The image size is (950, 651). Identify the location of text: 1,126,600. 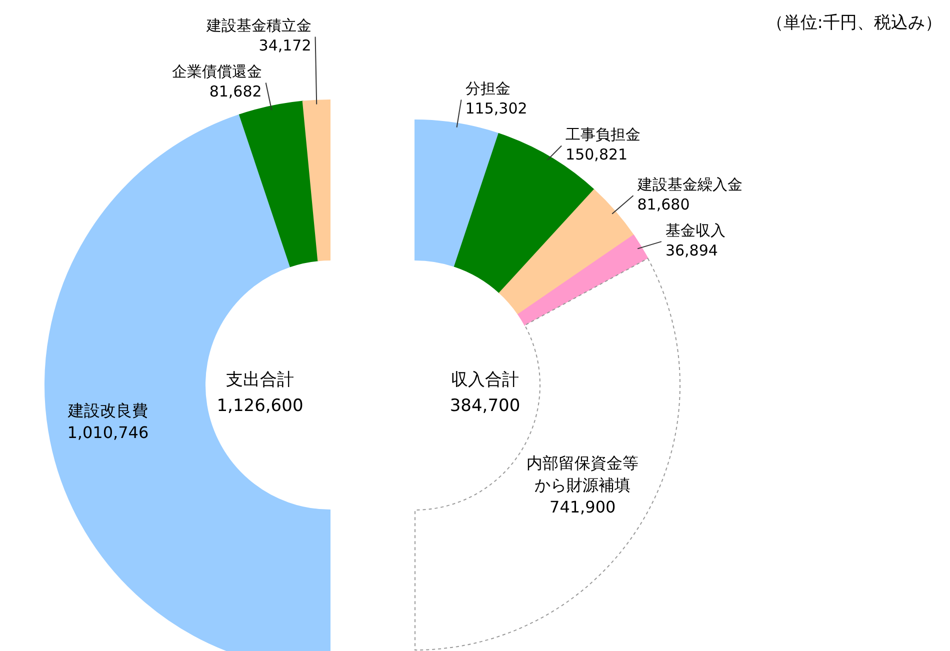
(260, 406).